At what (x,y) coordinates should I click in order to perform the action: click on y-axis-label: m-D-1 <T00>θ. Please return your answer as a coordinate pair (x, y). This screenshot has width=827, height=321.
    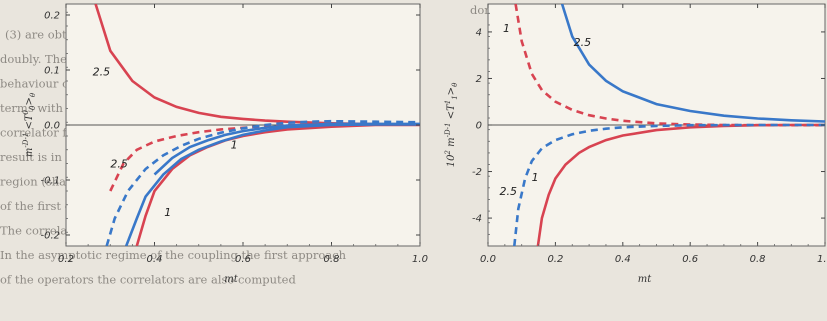
    Looking at the image, I should click on (29, 124).